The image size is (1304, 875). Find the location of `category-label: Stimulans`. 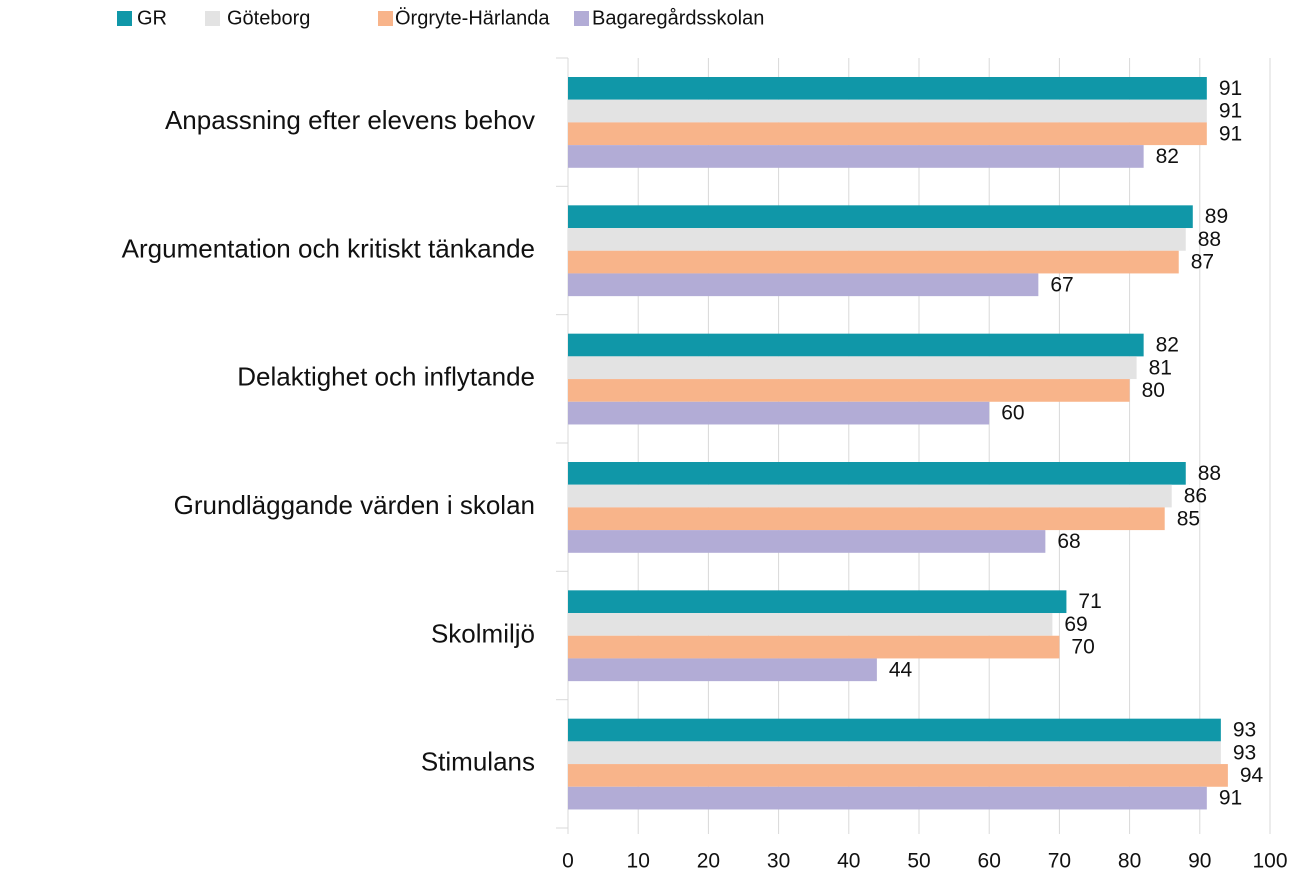

category-label: Stimulans is located at coordinates (478, 762).